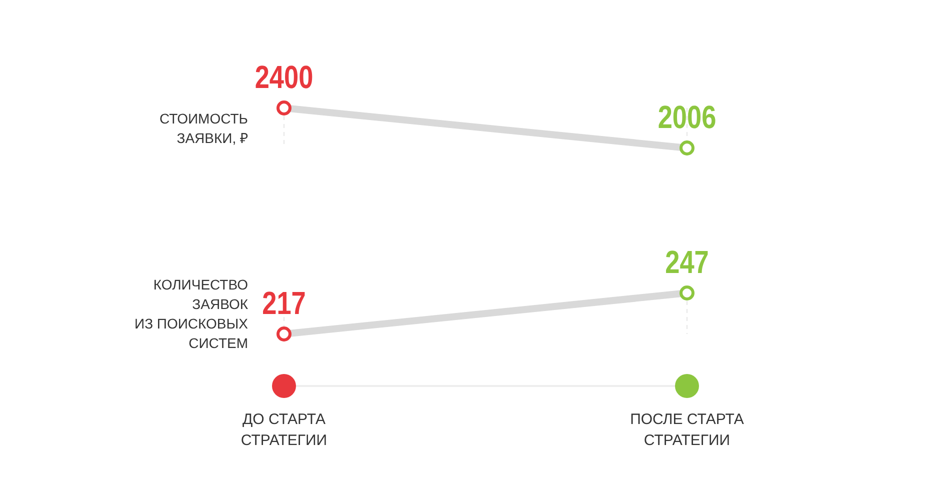 This screenshot has width=940, height=487. I want to click on x-tick-label: ПОСЛЕ СТАРТА СТРАТЕГИИ, so click(687, 430).